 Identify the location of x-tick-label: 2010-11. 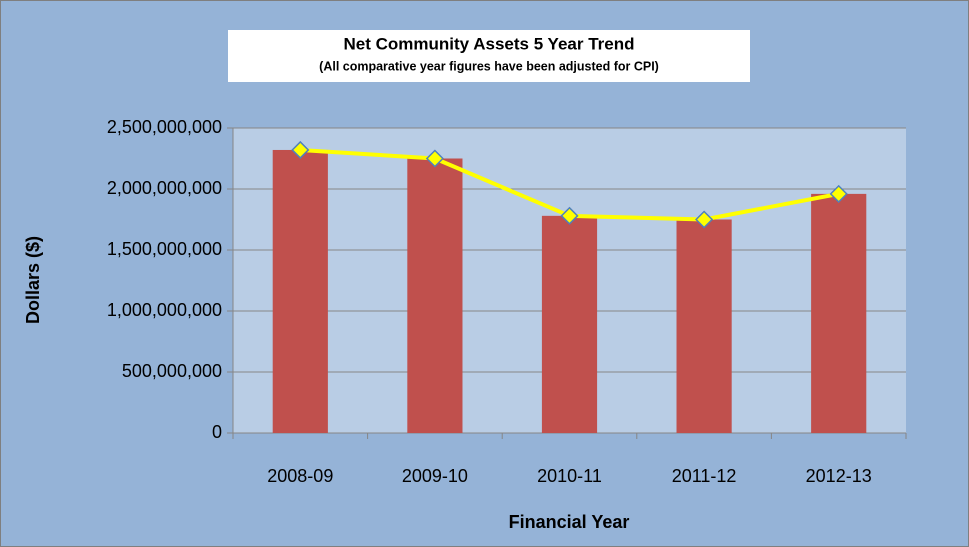
(569, 476).